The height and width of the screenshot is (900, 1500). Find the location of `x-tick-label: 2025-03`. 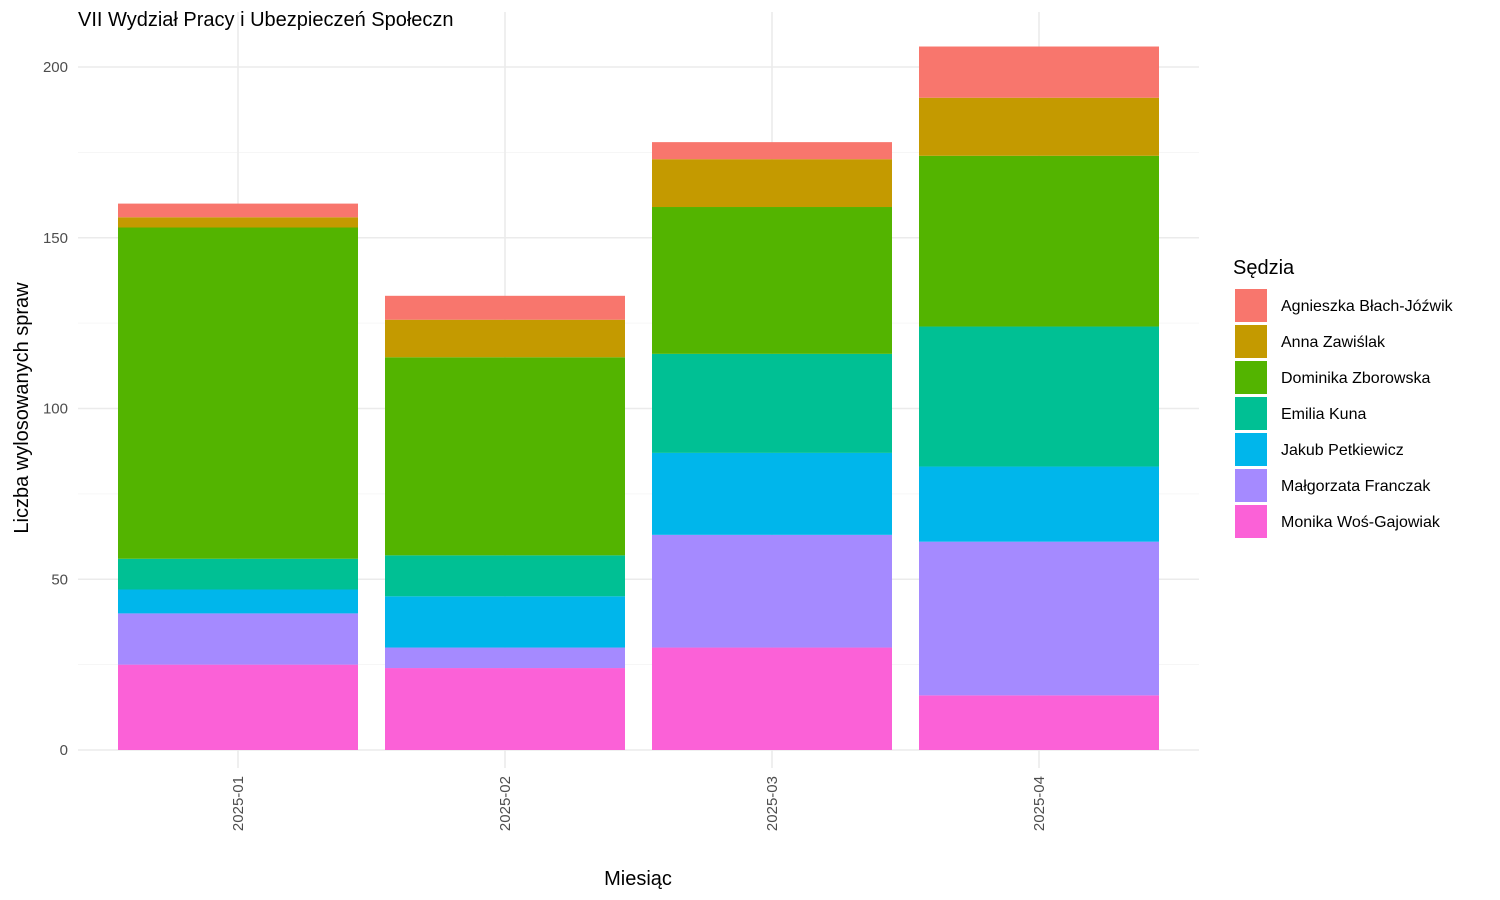

x-tick-label: 2025-03 is located at coordinates (772, 803).